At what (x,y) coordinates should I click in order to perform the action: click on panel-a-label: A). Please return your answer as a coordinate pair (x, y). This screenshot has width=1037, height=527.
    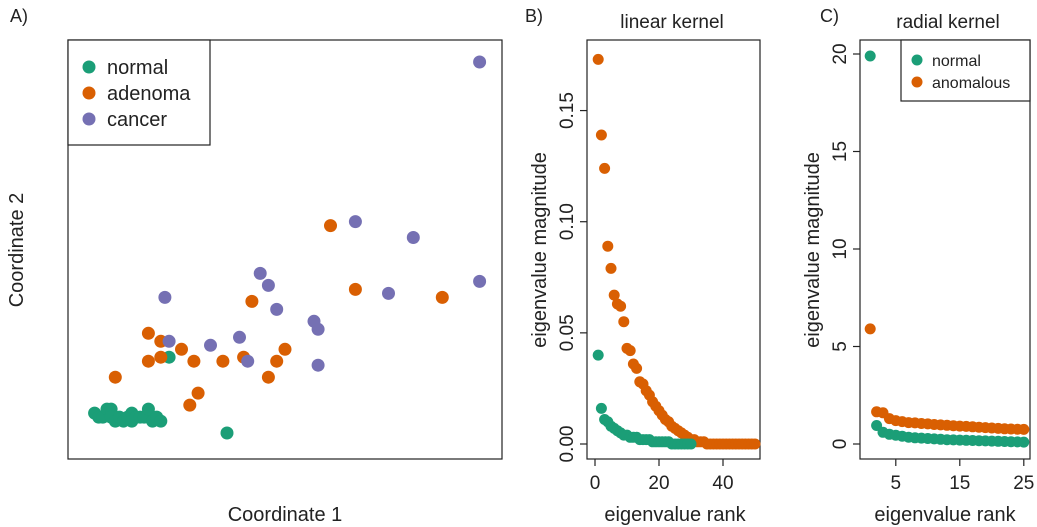
    Looking at the image, I should click on (19, 16).